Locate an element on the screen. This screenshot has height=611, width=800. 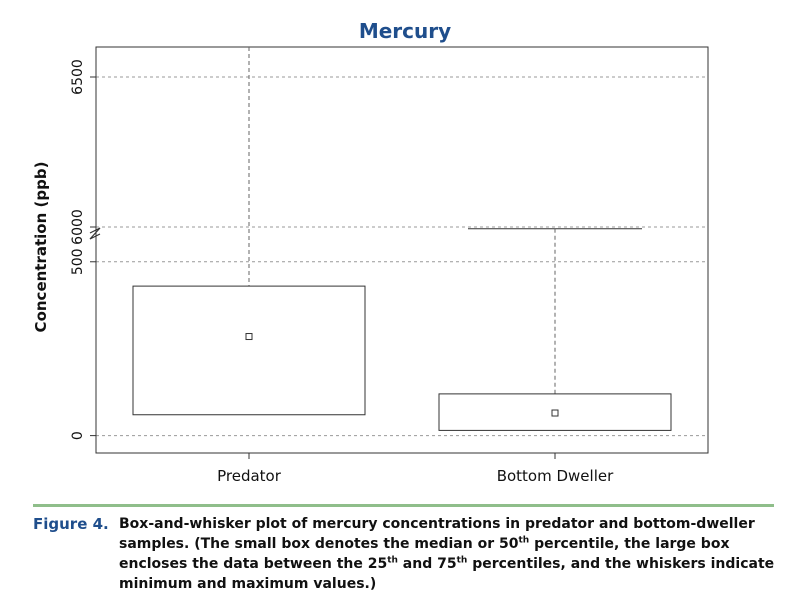
axis-break-mark is located at coordinates (95, 233).